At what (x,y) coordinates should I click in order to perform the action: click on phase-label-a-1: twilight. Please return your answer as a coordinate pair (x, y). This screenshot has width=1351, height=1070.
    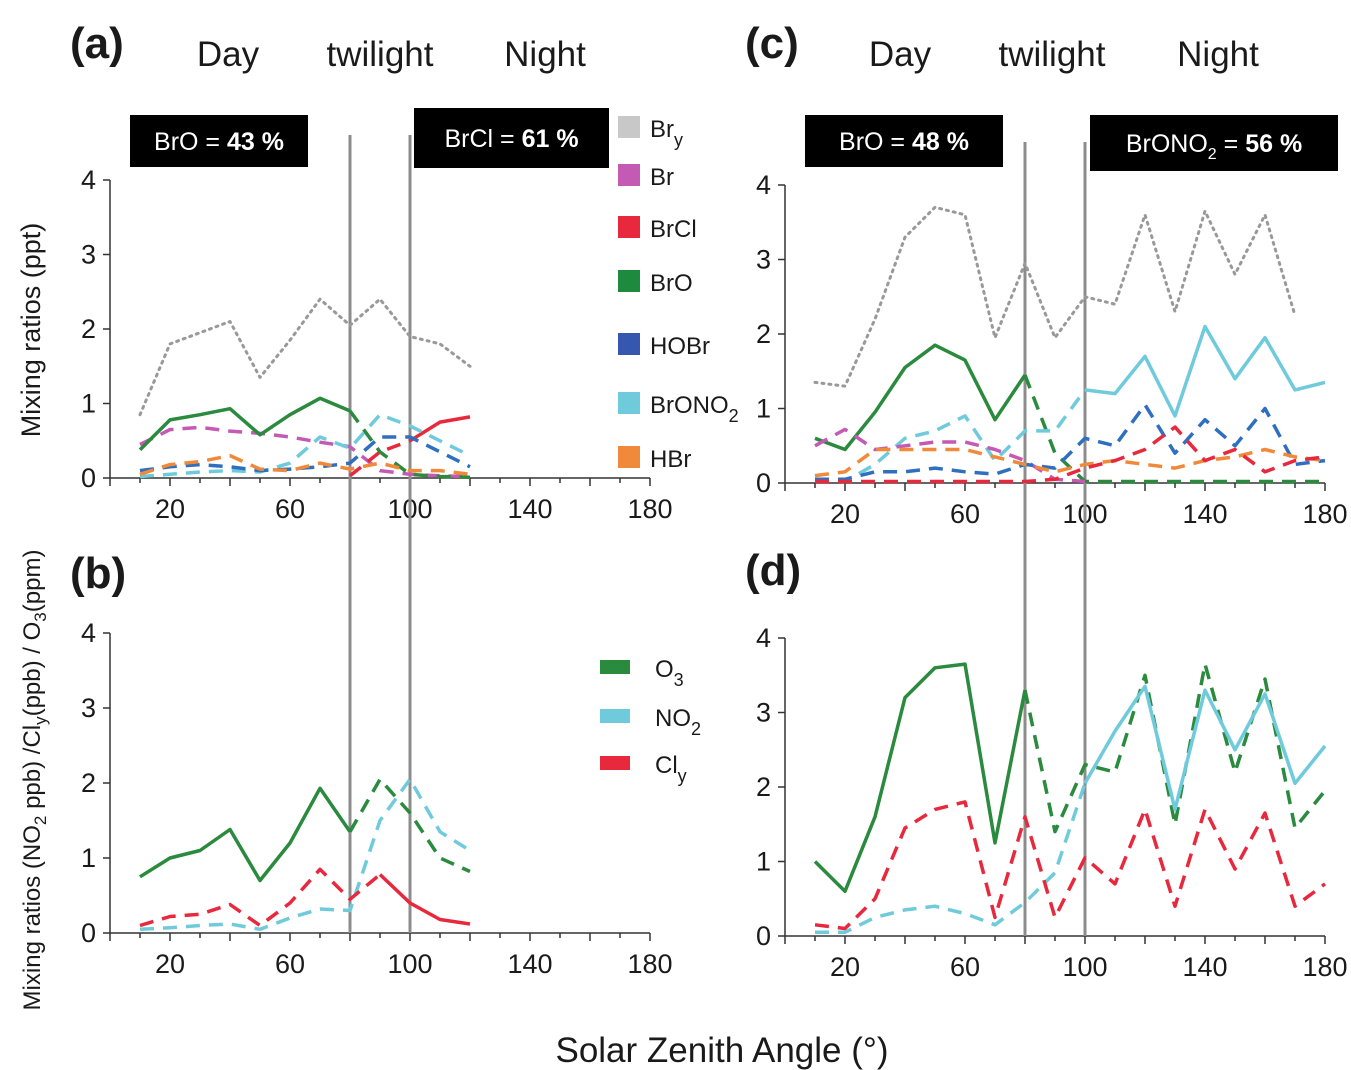
    Looking at the image, I should click on (380, 54).